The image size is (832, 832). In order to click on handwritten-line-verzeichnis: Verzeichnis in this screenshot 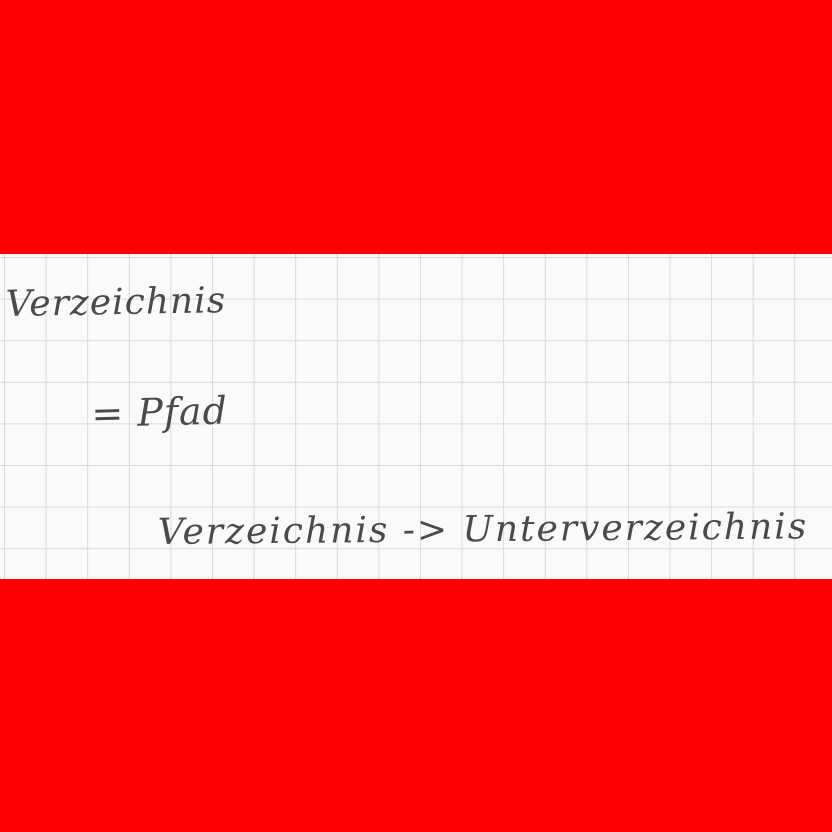, I will do `click(116, 302)`.